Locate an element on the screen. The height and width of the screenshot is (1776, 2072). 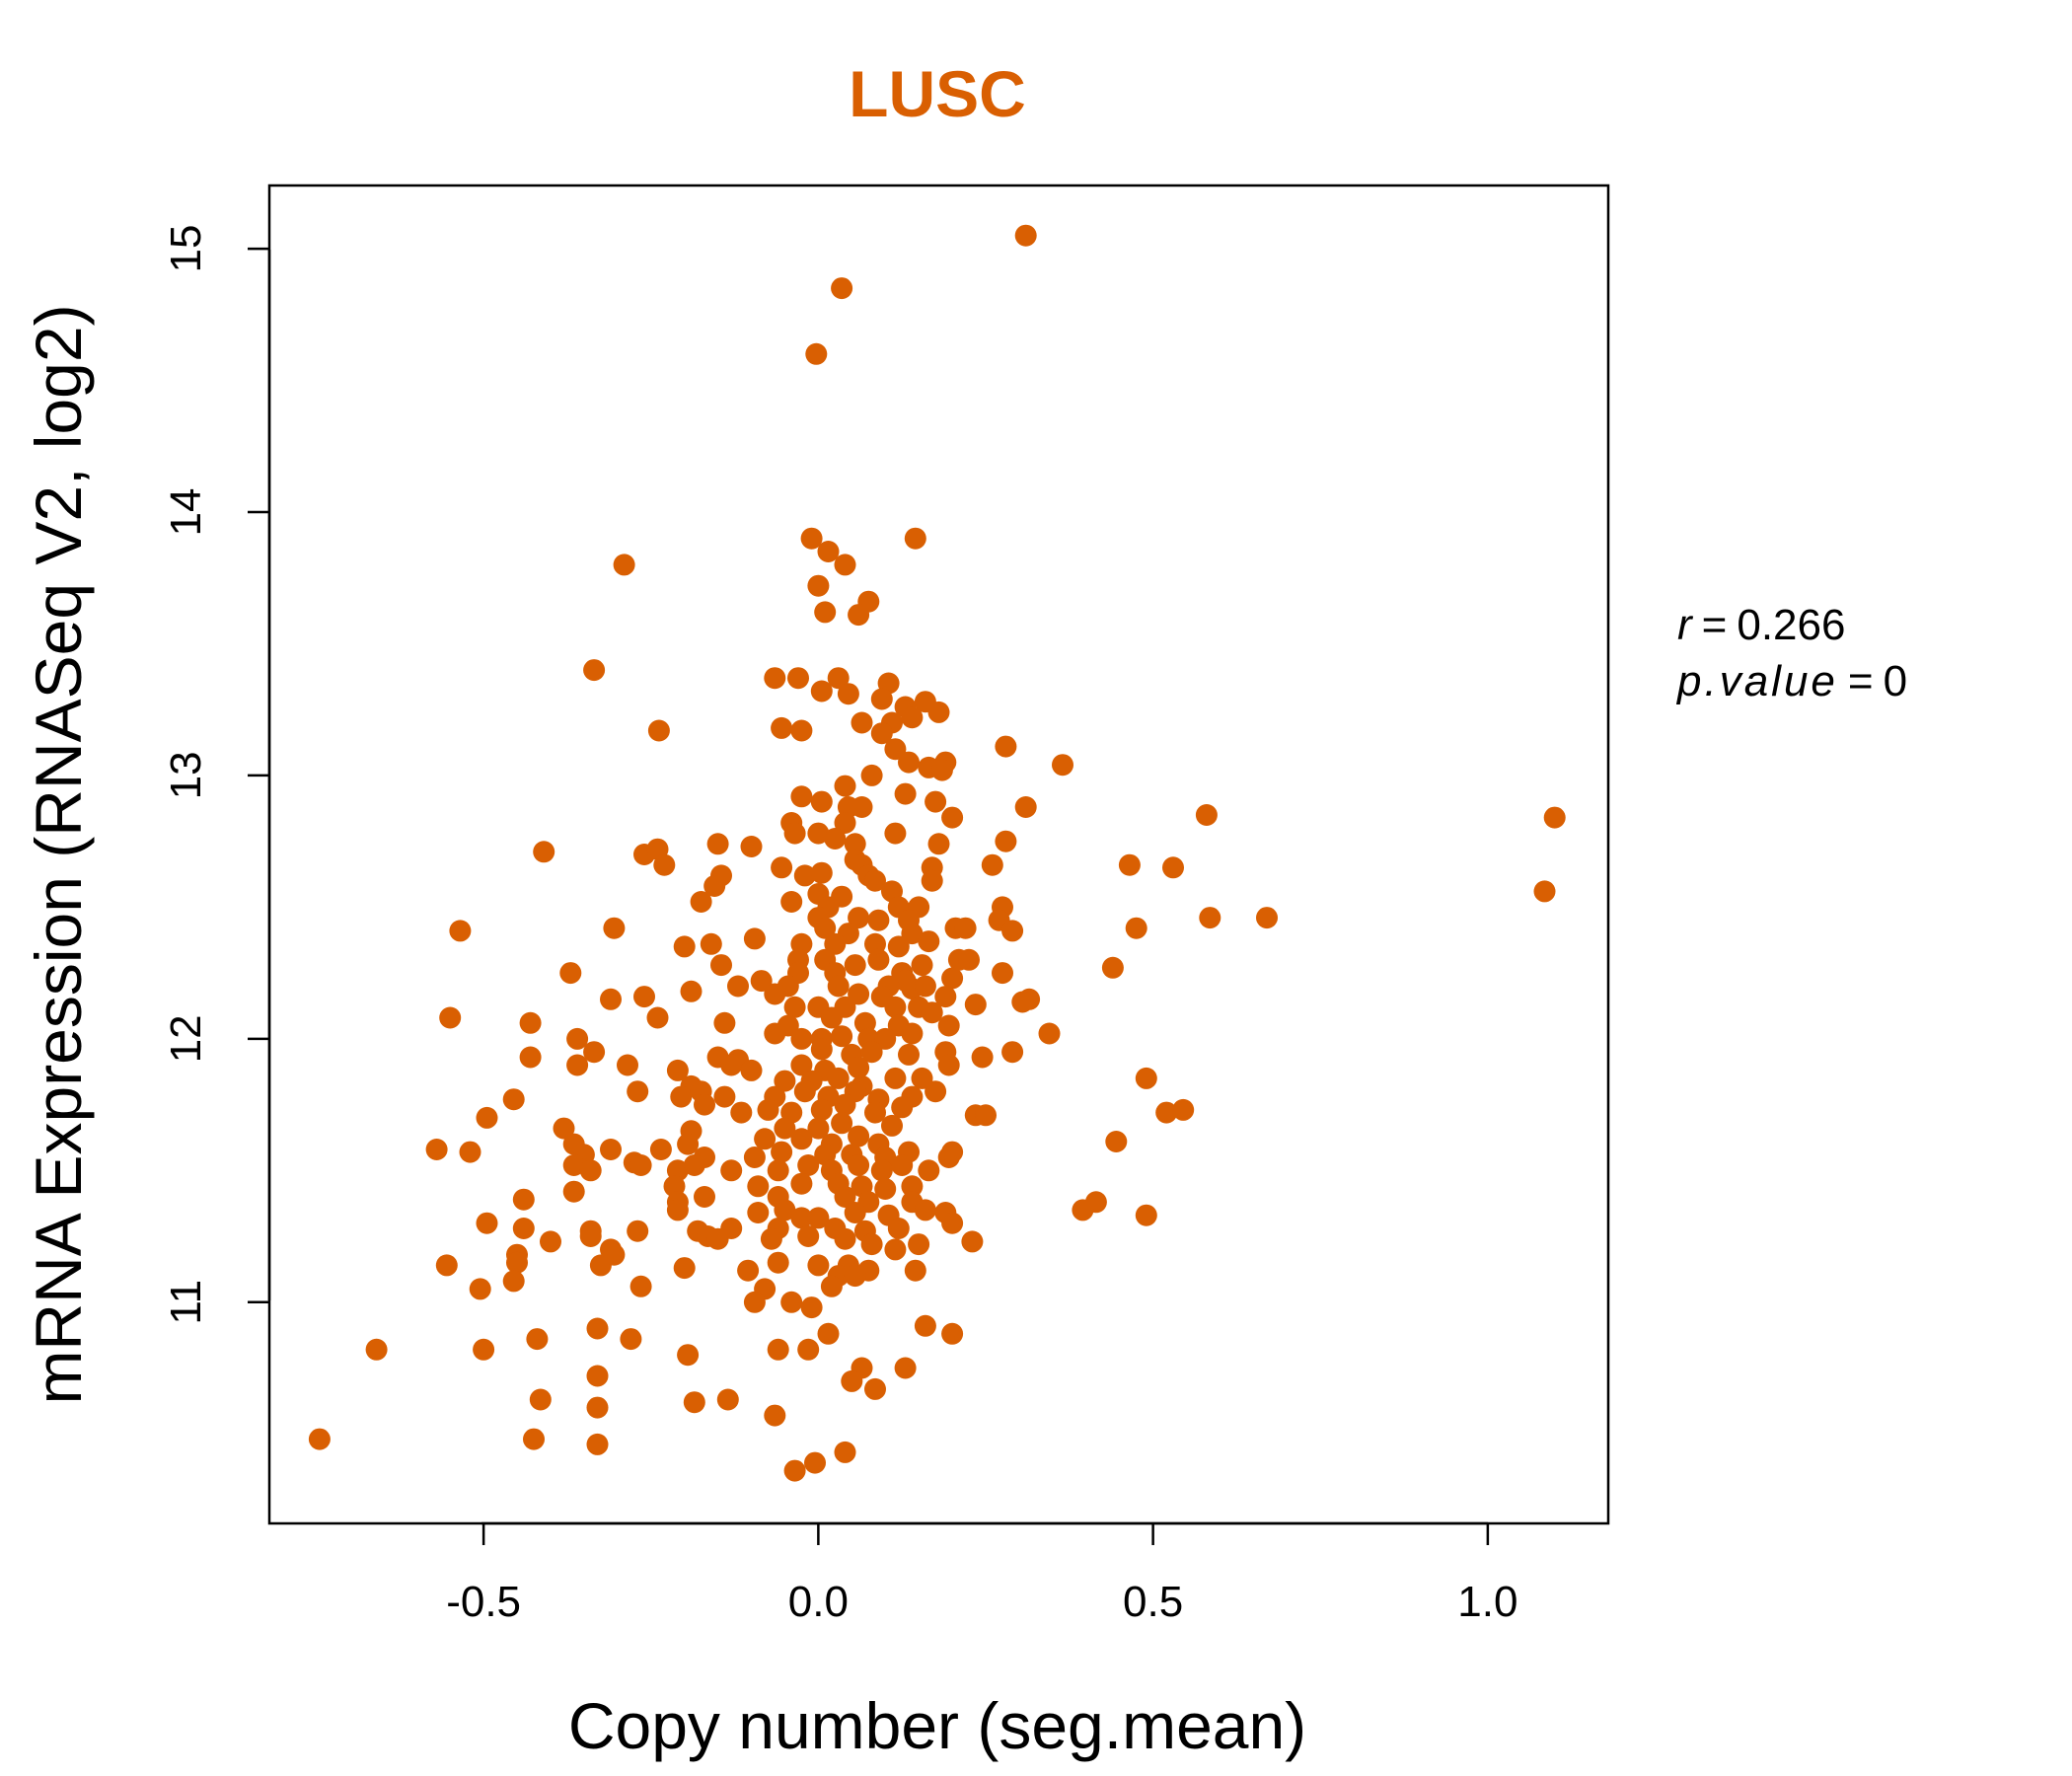
x-tick-label: 0.5 is located at coordinates (1153, 1602).